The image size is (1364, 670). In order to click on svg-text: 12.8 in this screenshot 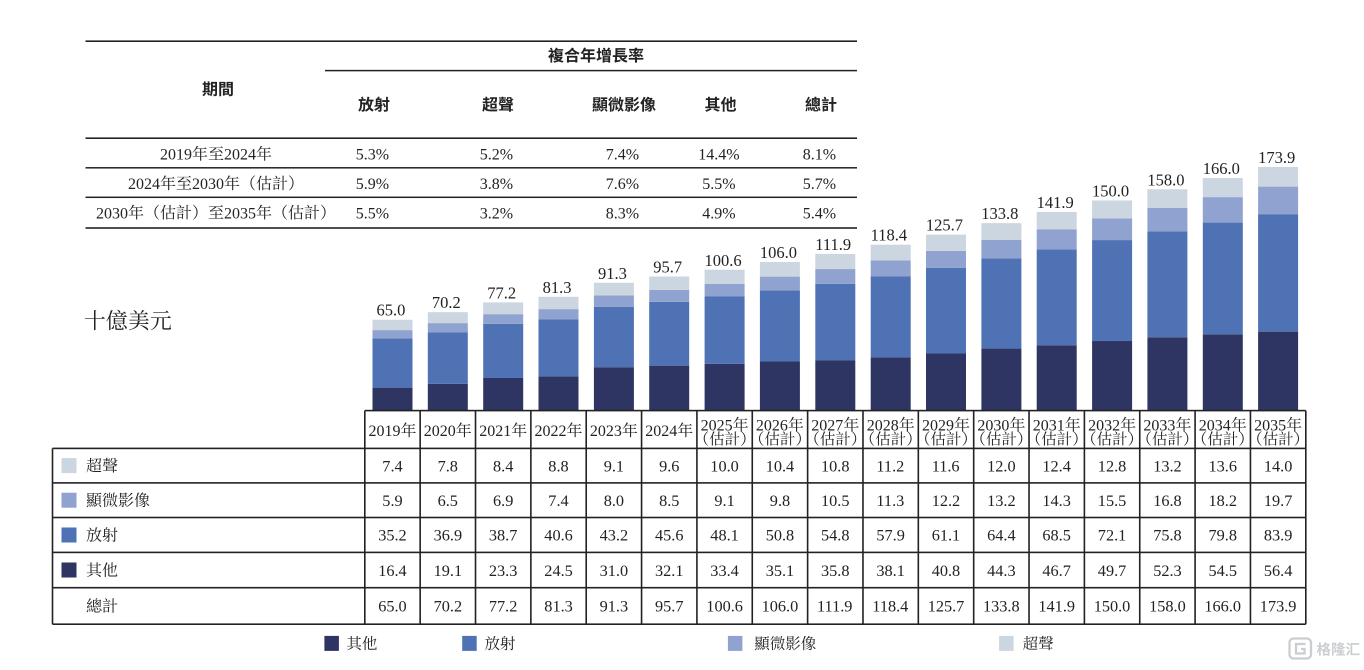, I will do `click(1112, 465)`.